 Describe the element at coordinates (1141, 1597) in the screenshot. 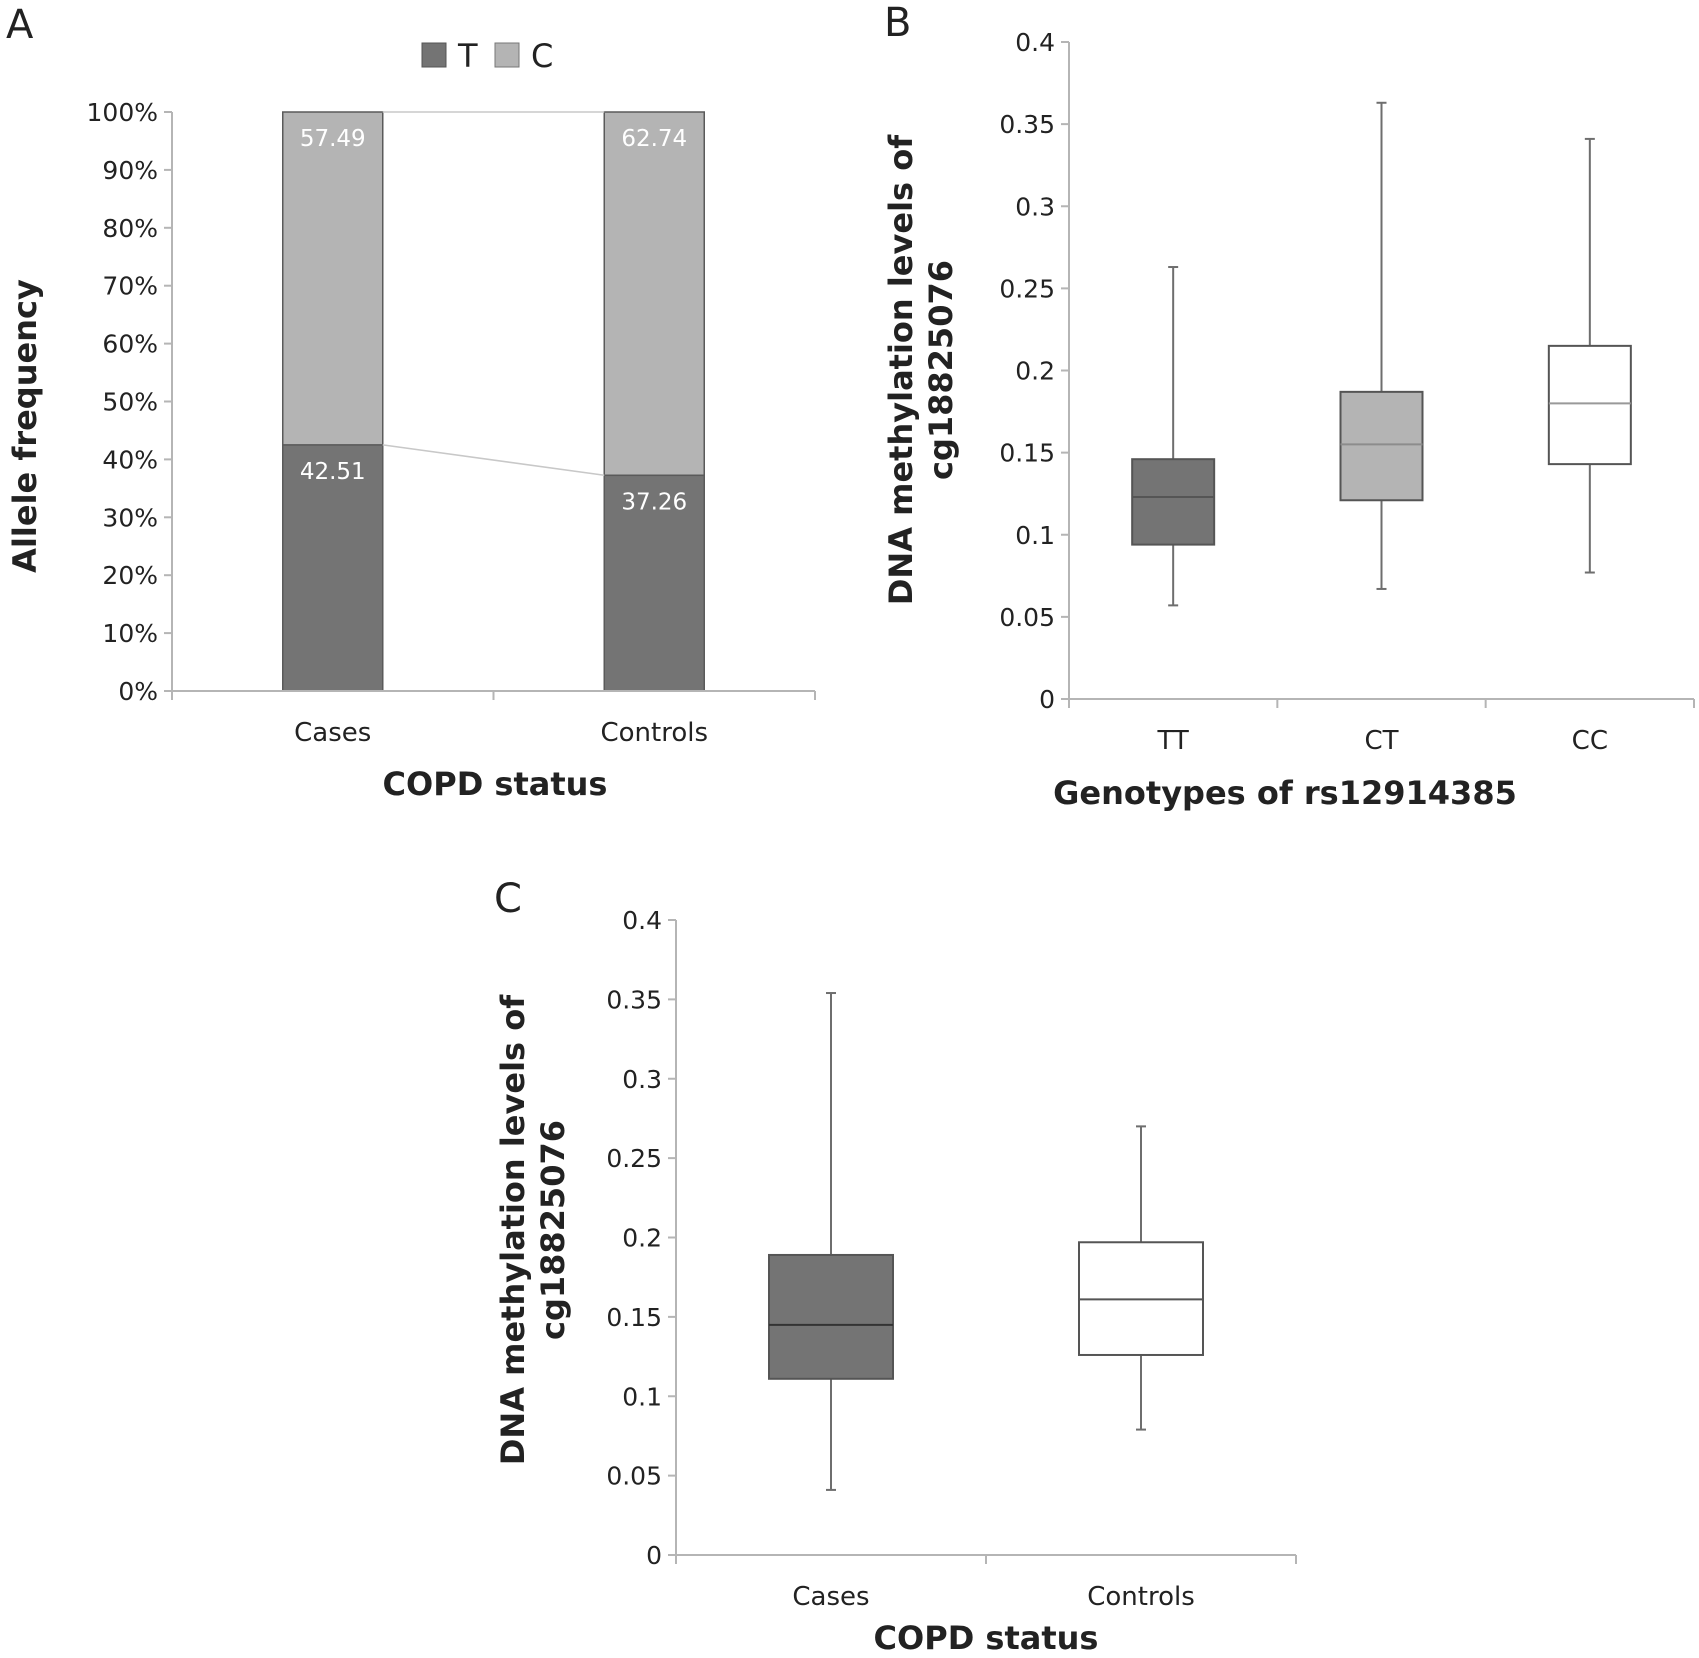

I see `c-x-category-label: Controls` at that location.